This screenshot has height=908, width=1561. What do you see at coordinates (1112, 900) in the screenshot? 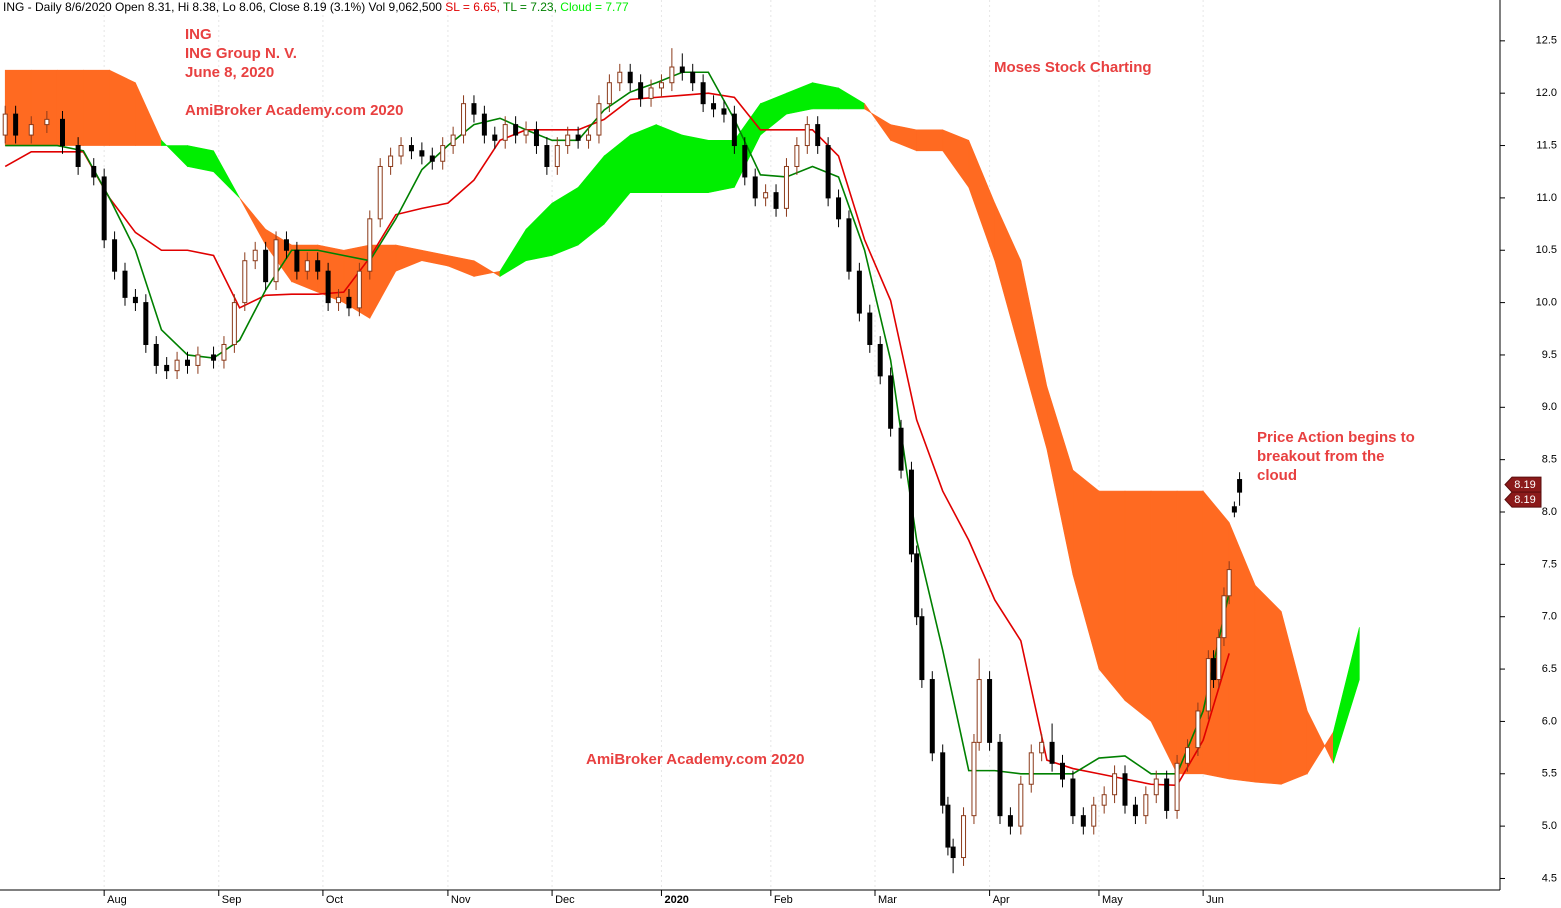
I see `x-tick-label: May` at bounding box center [1112, 900].